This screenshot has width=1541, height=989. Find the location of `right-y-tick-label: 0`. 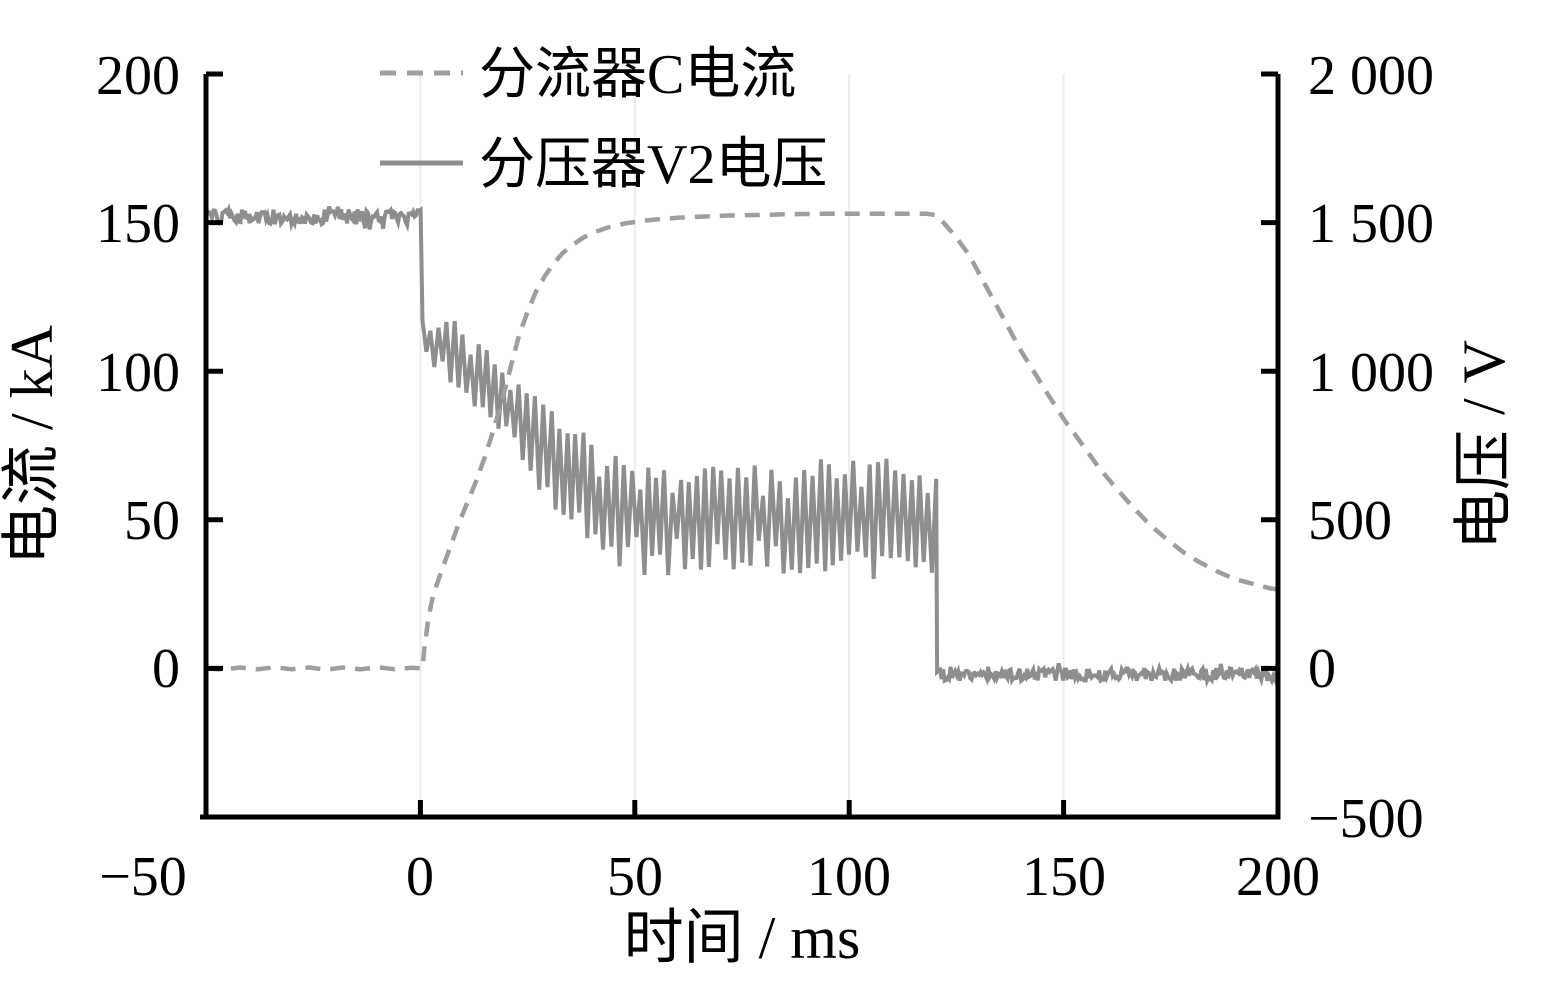

right-y-tick-label: 0 is located at coordinates (1322, 669).